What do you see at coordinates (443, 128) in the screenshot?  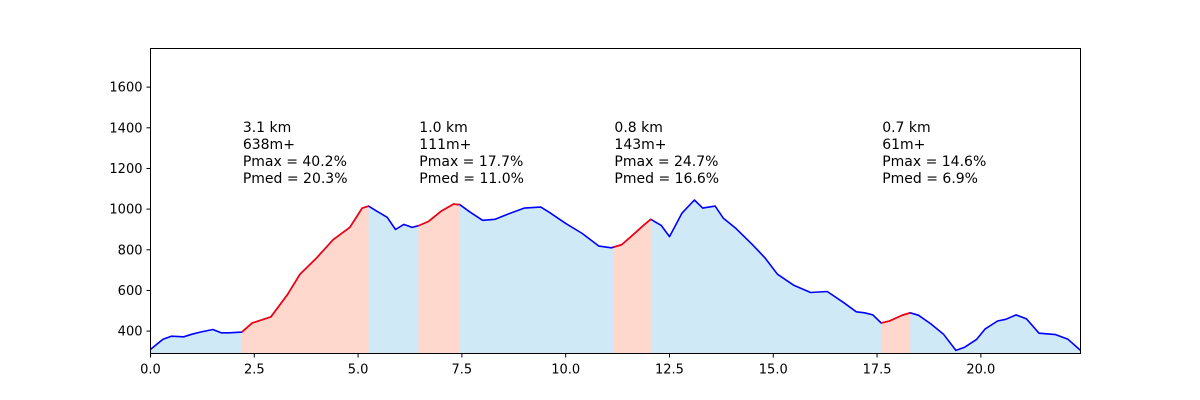 I see `climb-distance: 1.0 km` at bounding box center [443, 128].